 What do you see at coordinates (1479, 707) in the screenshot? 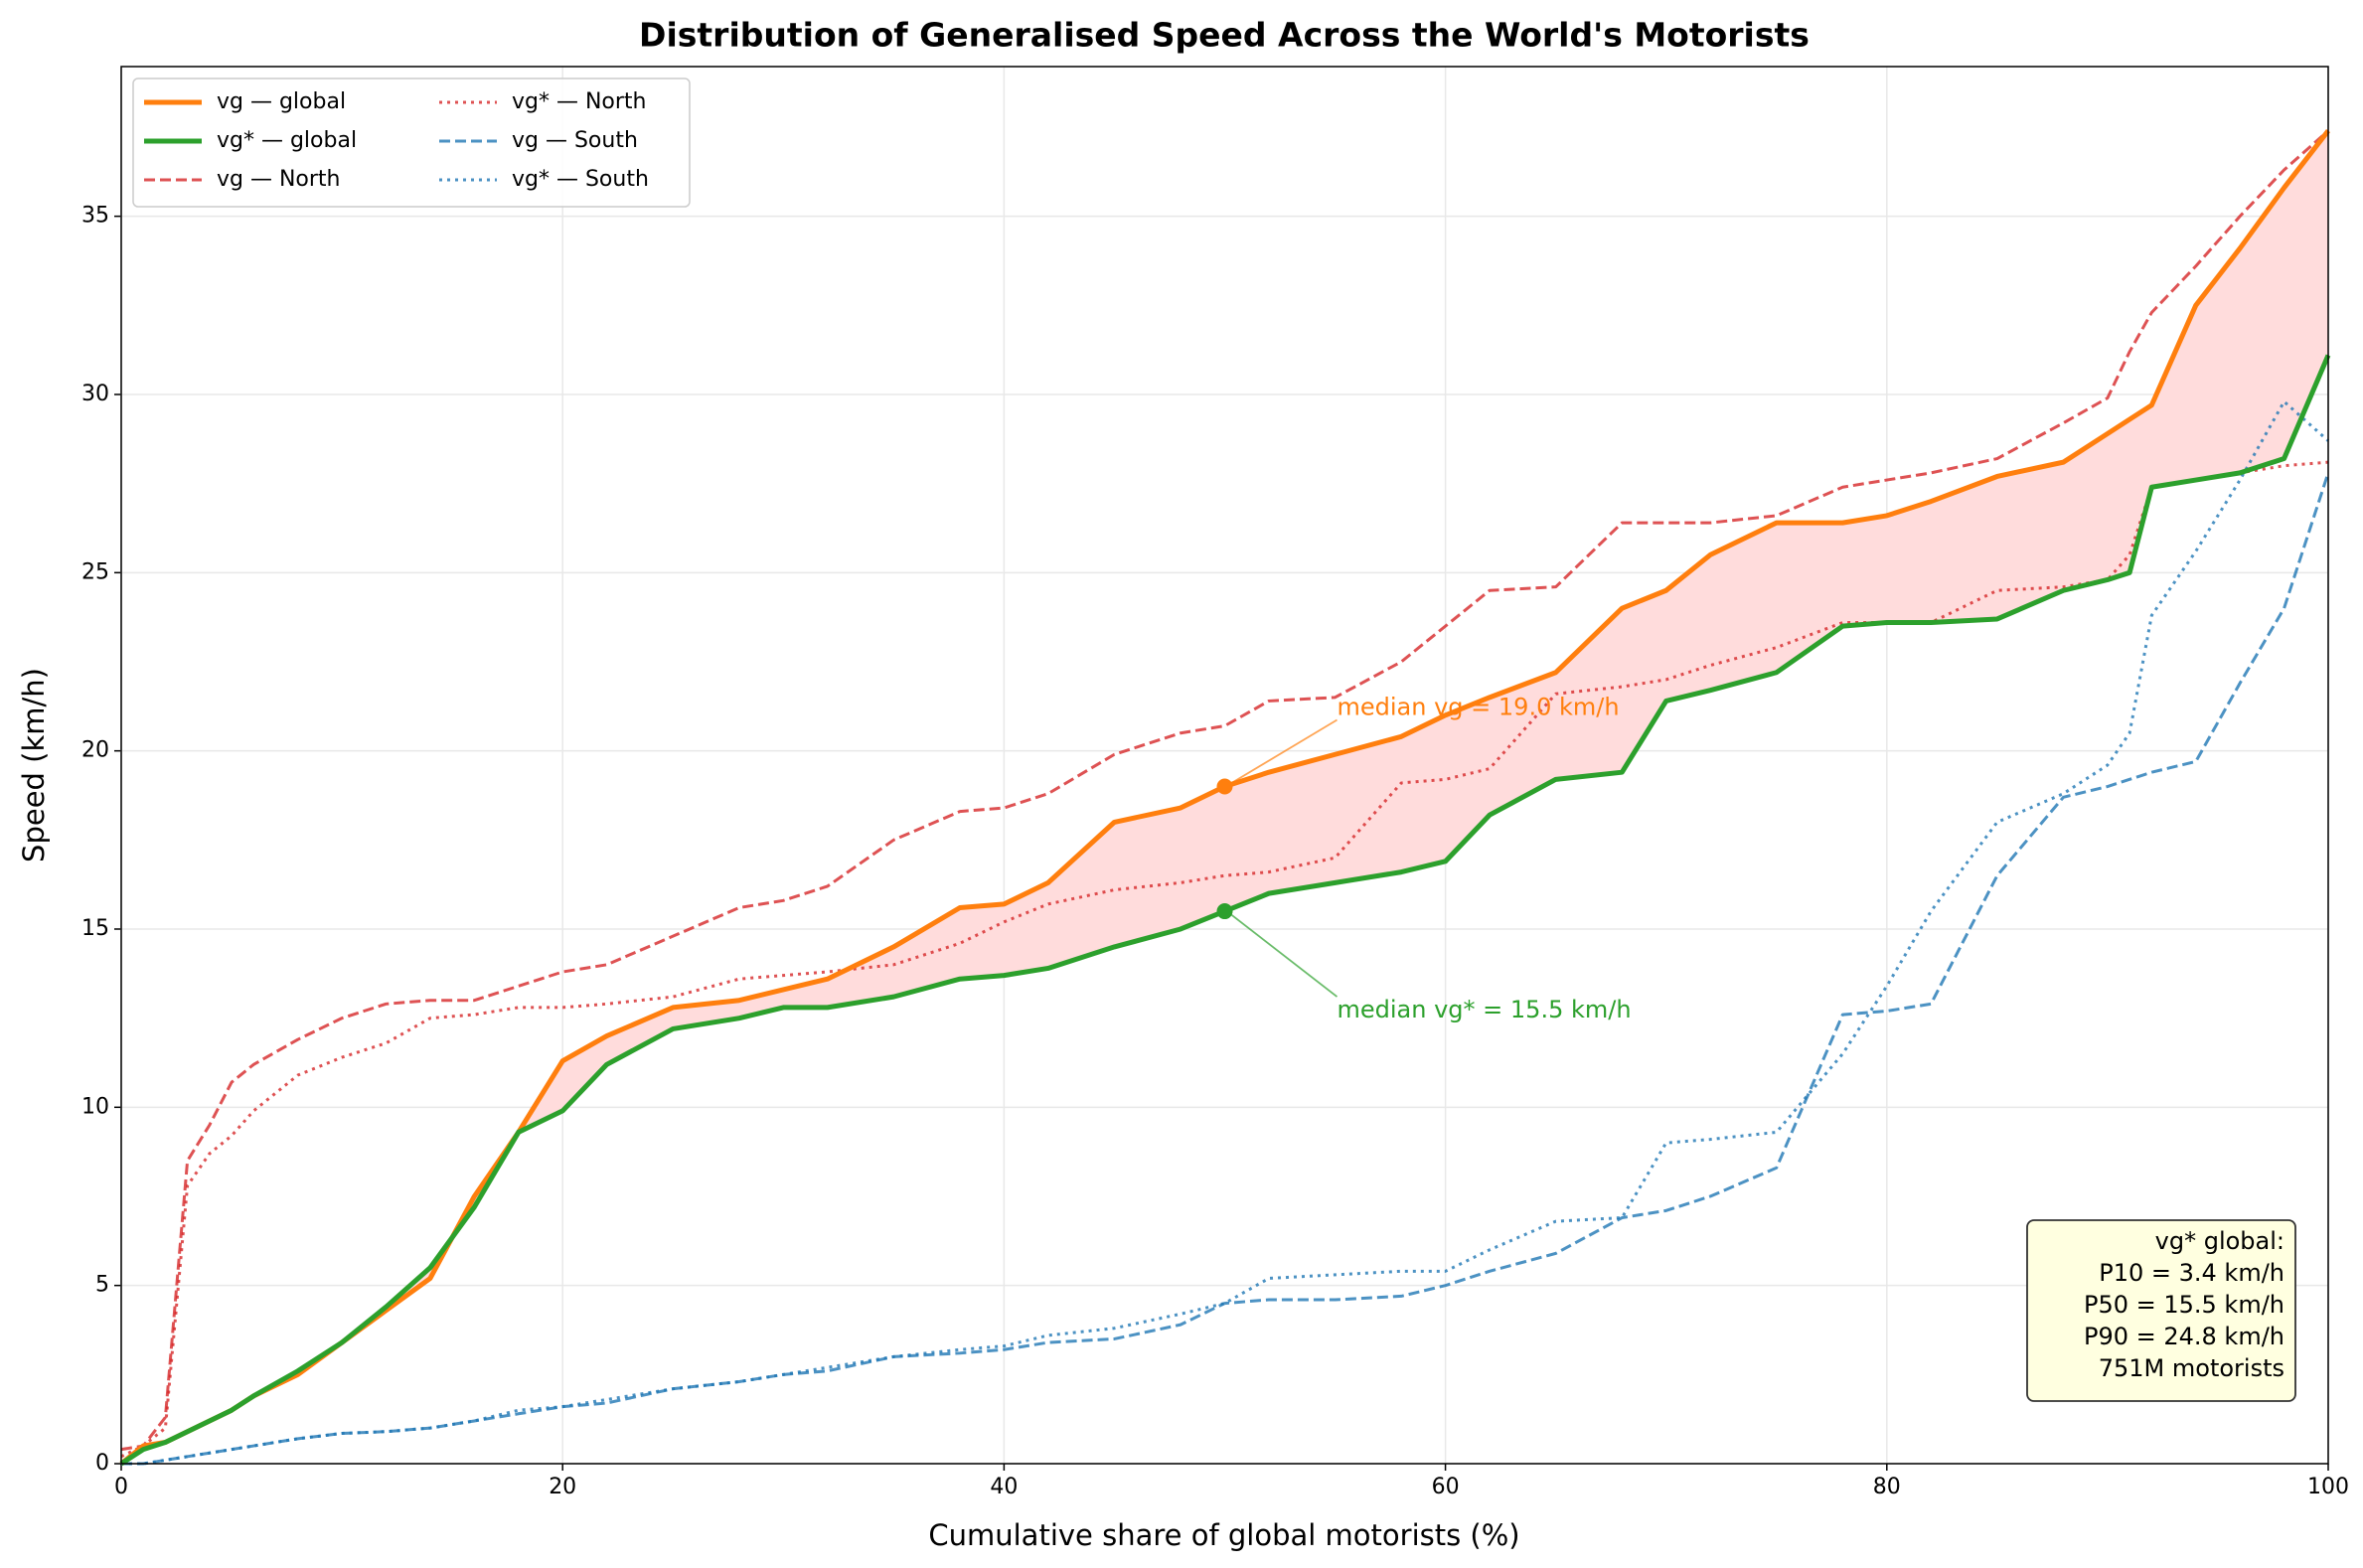
I see `annotation-text: median vg = 19.0 km/h` at bounding box center [1479, 707].